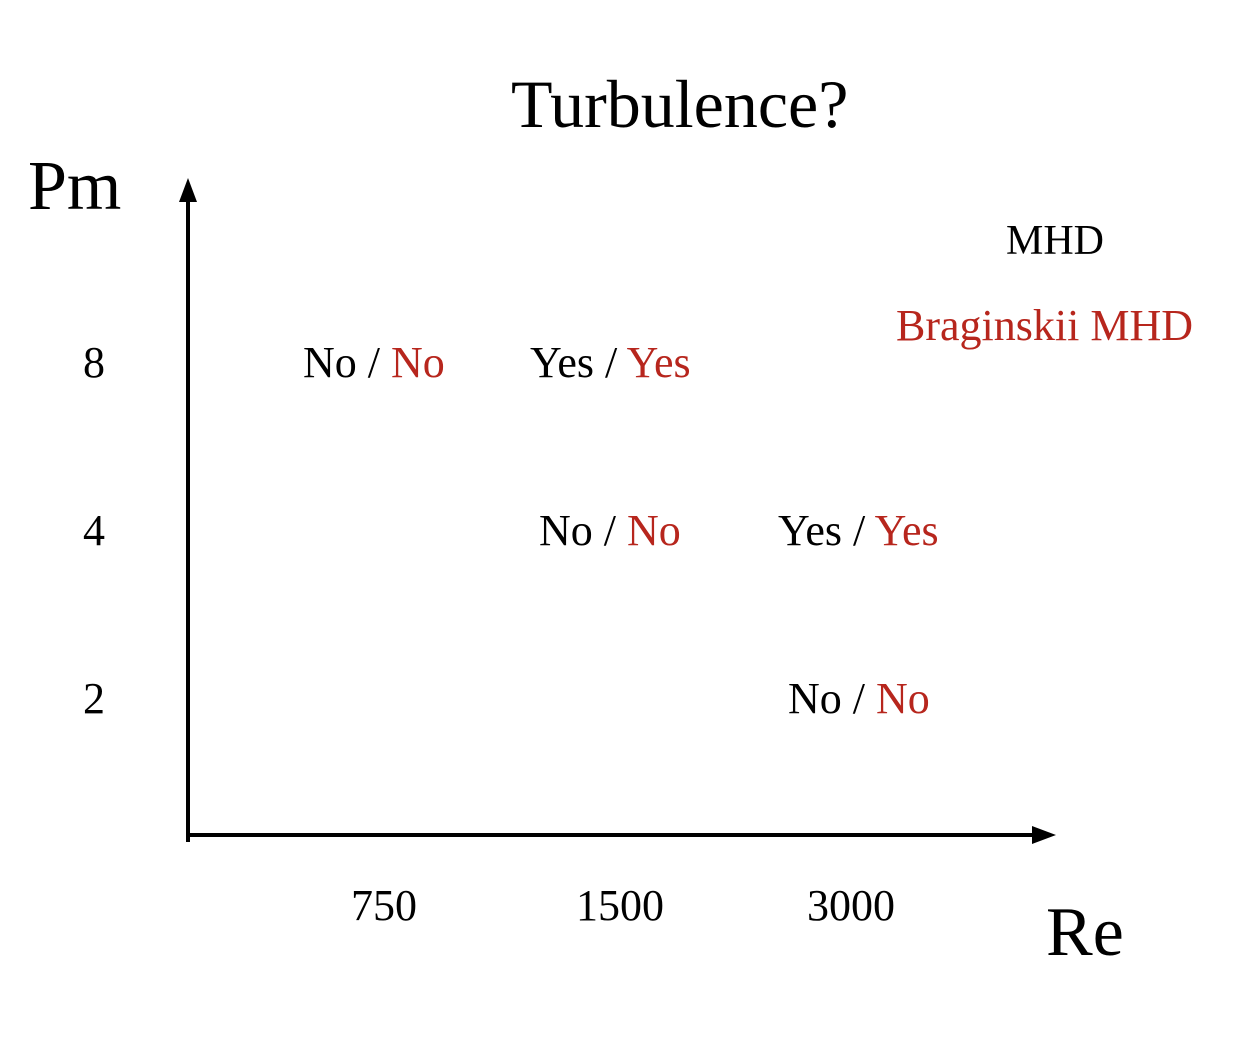 The image size is (1260, 1037). I want to click on x-tick-label: 1500, so click(620, 905).